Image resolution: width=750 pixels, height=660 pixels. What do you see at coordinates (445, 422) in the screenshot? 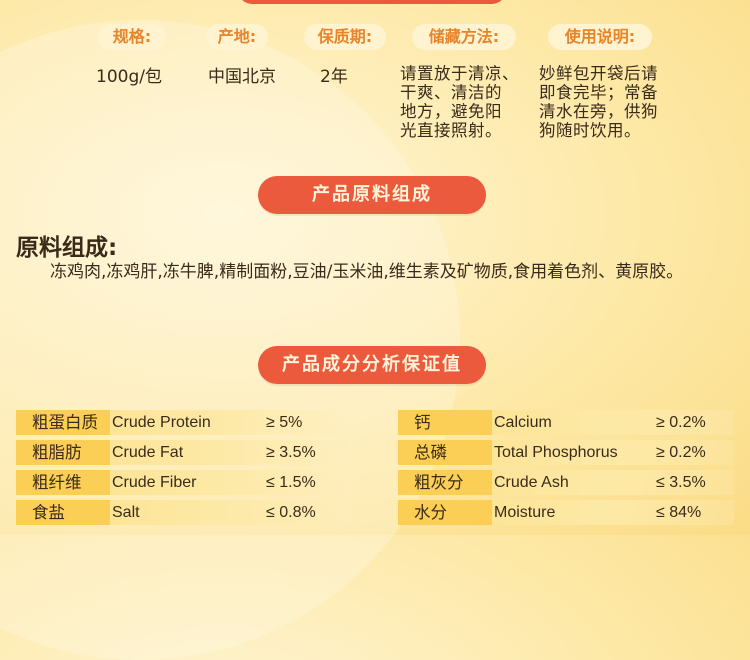
I see `nutrient-cn: 钙` at bounding box center [445, 422].